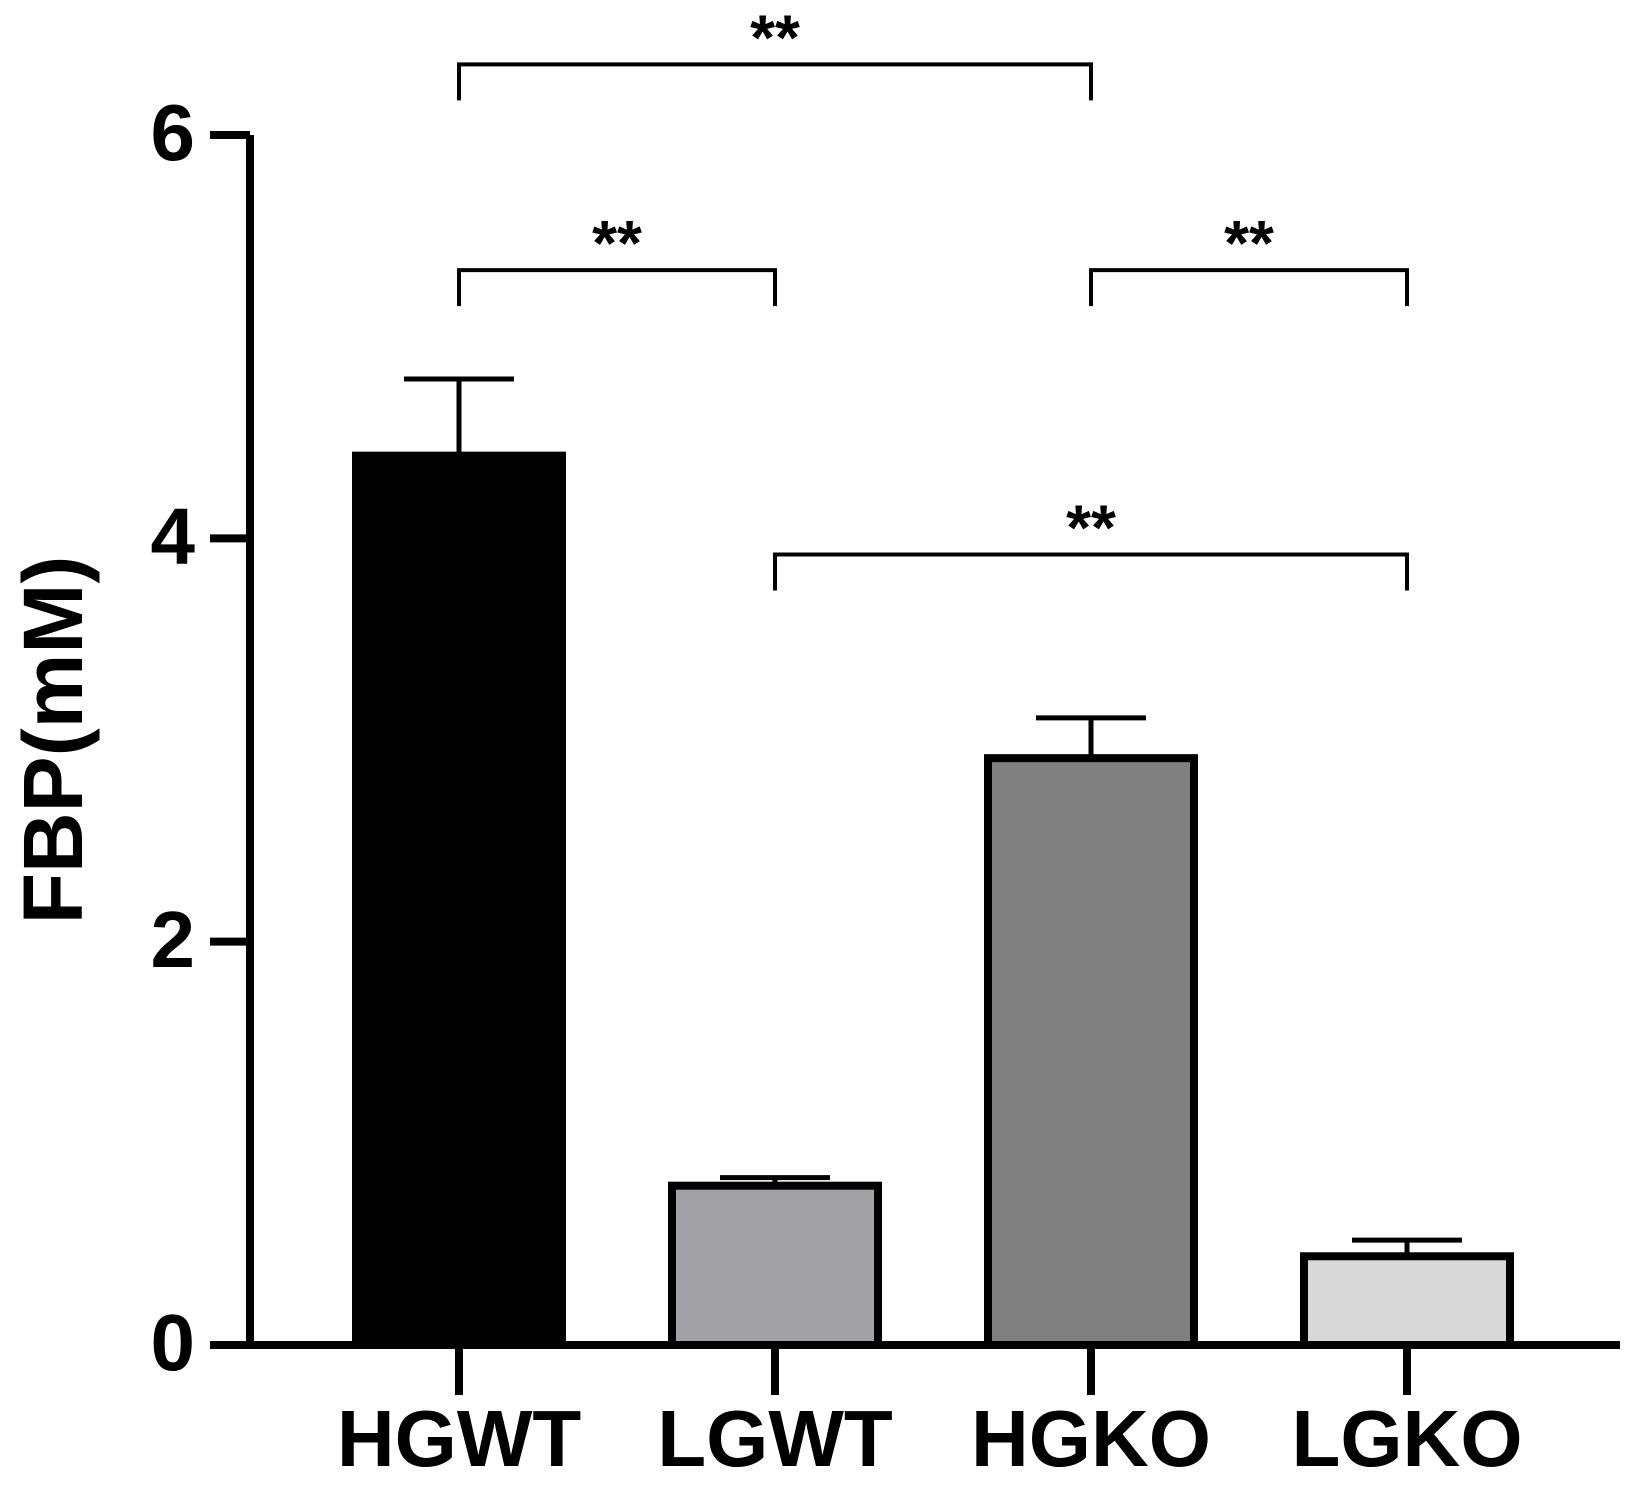  What do you see at coordinates (1406, 1438) in the screenshot?
I see `x-tick-label: LGKO` at bounding box center [1406, 1438].